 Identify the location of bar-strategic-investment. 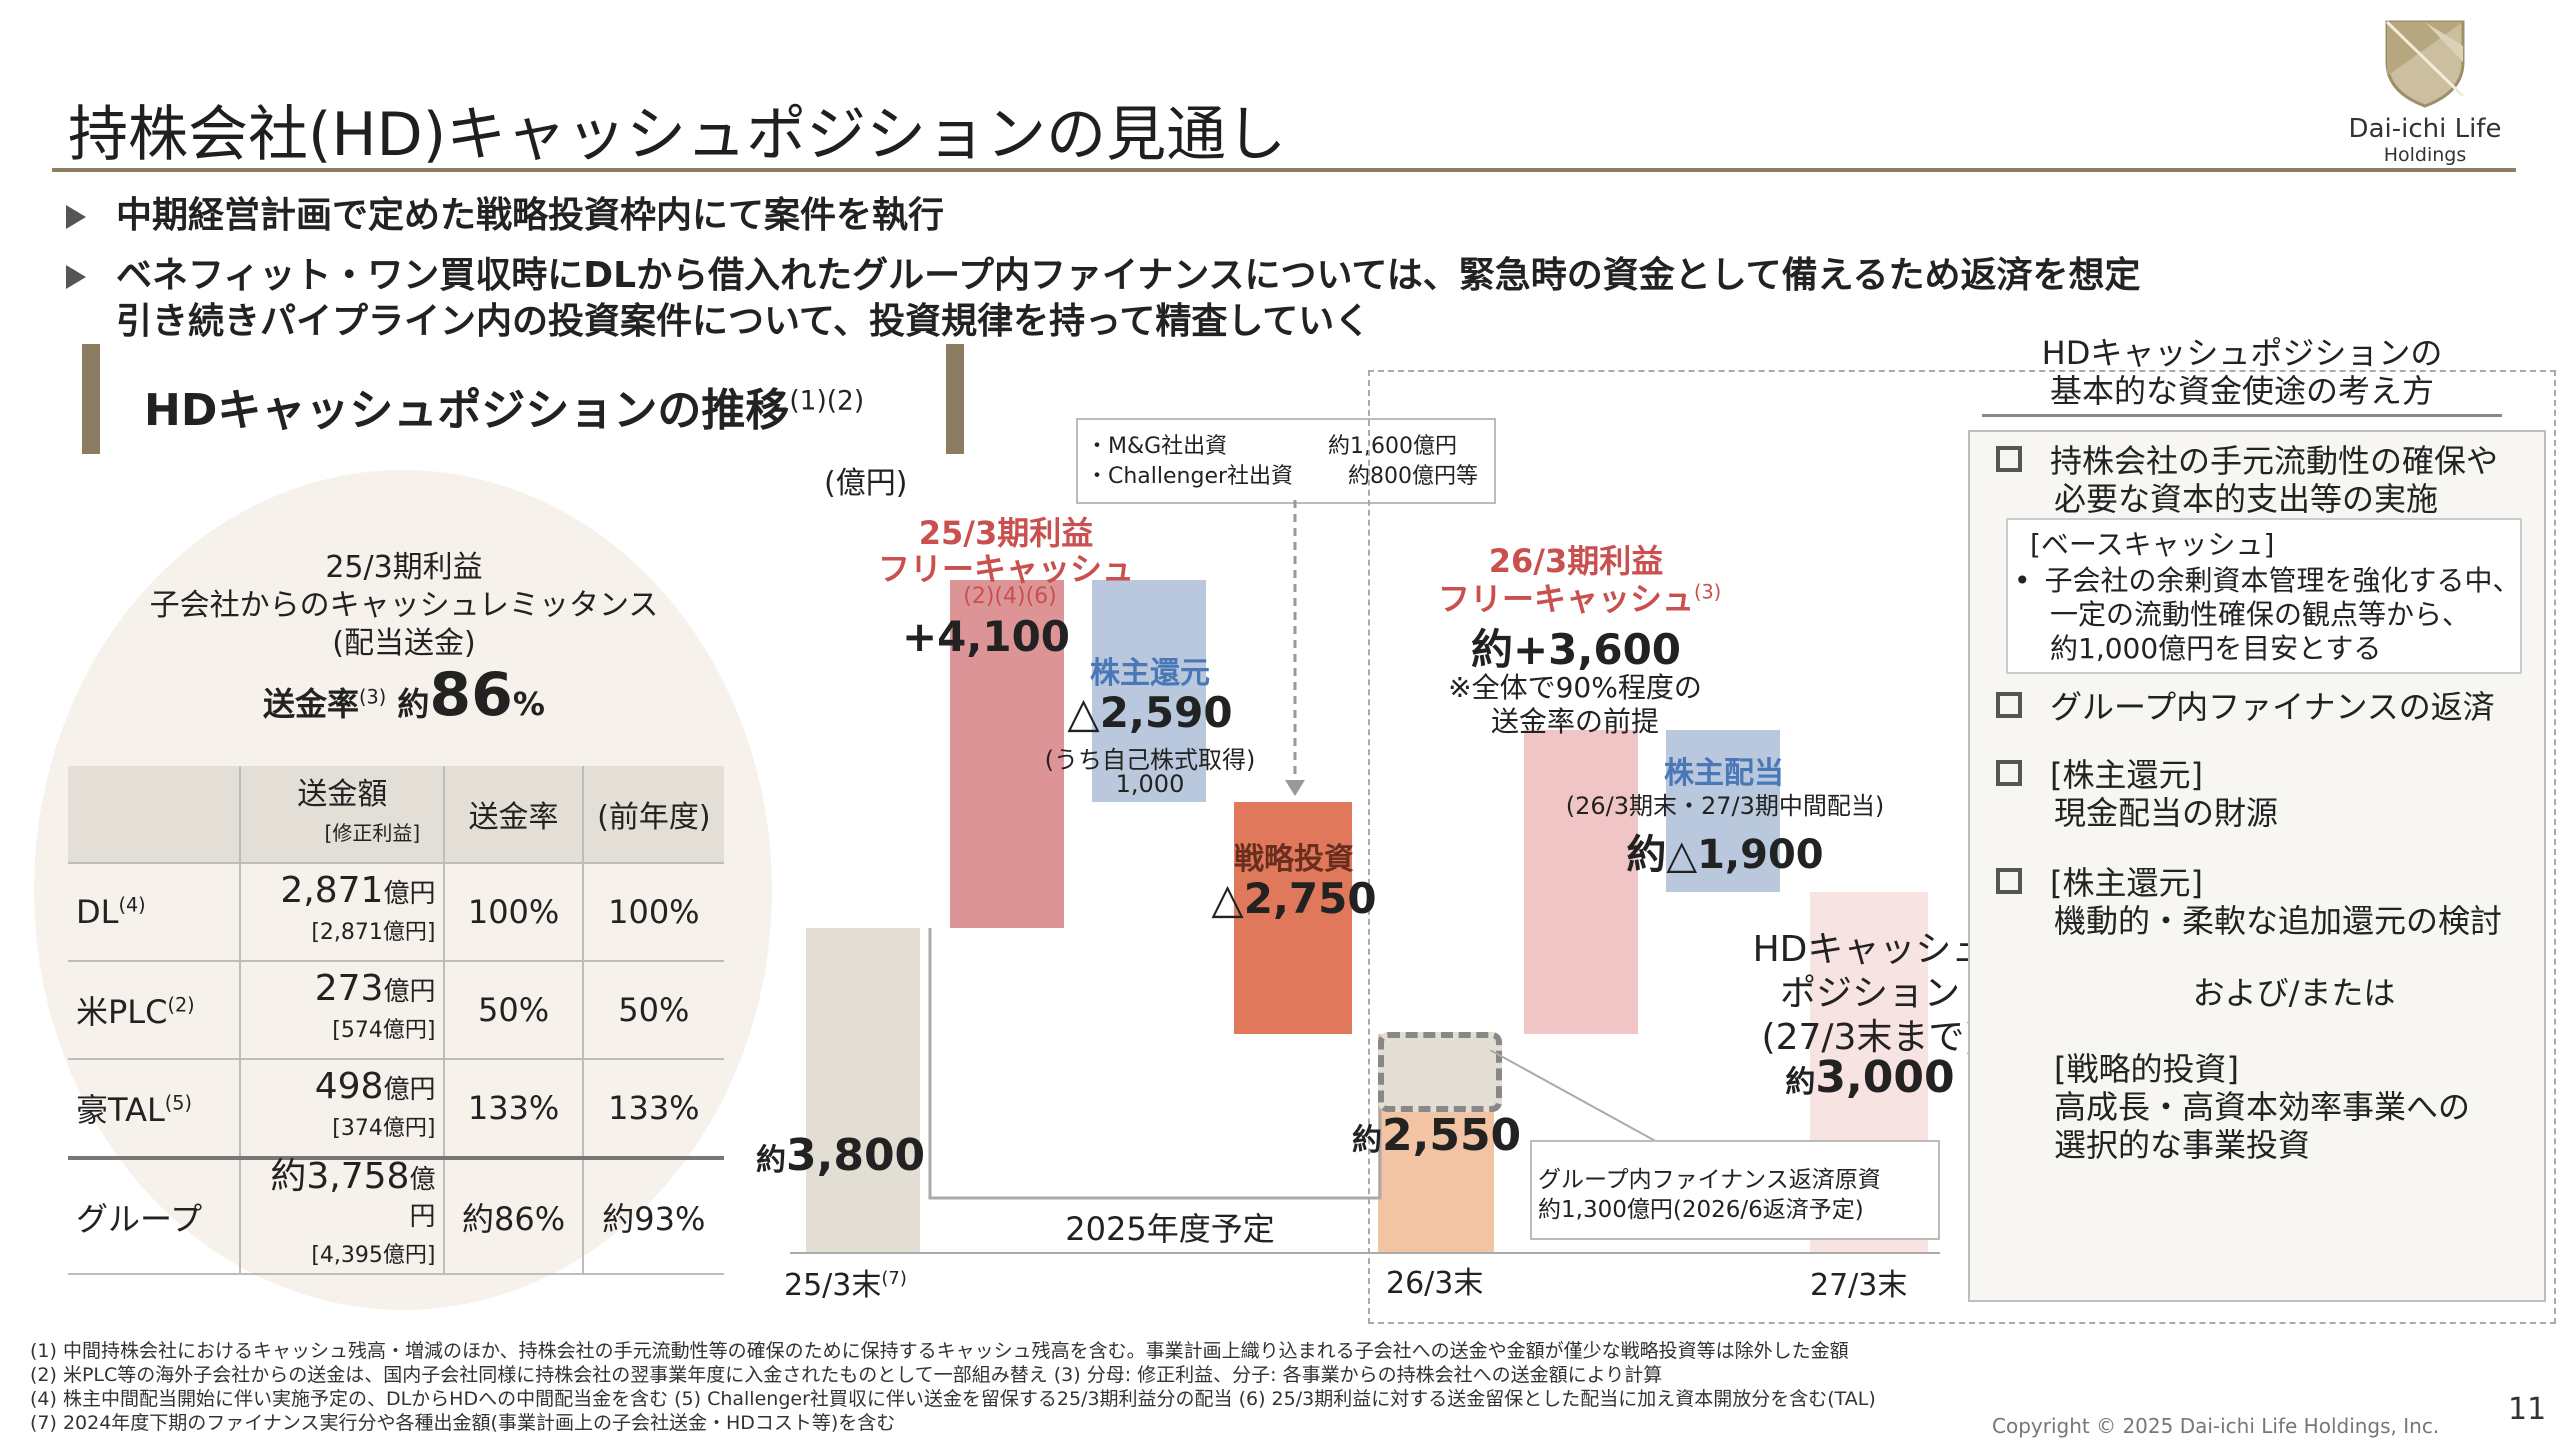
(1293, 918).